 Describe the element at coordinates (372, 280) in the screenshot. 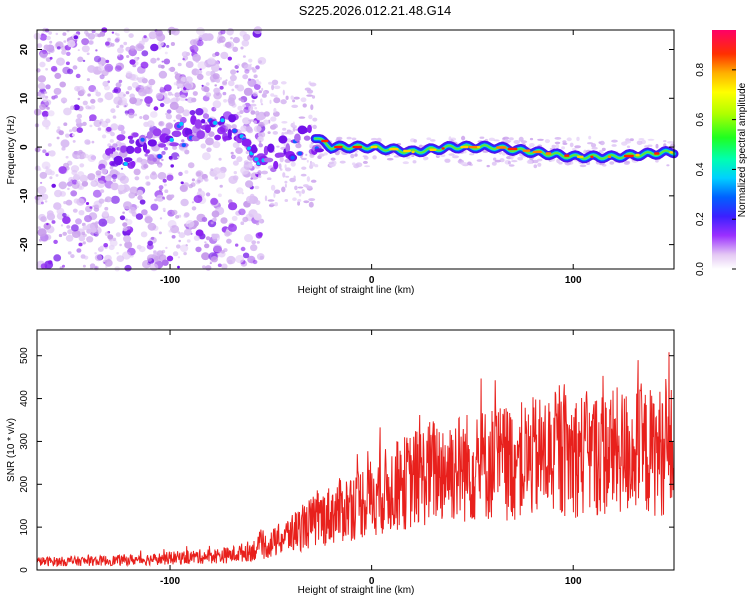

I see `spec-x-tick-label: 0` at that location.